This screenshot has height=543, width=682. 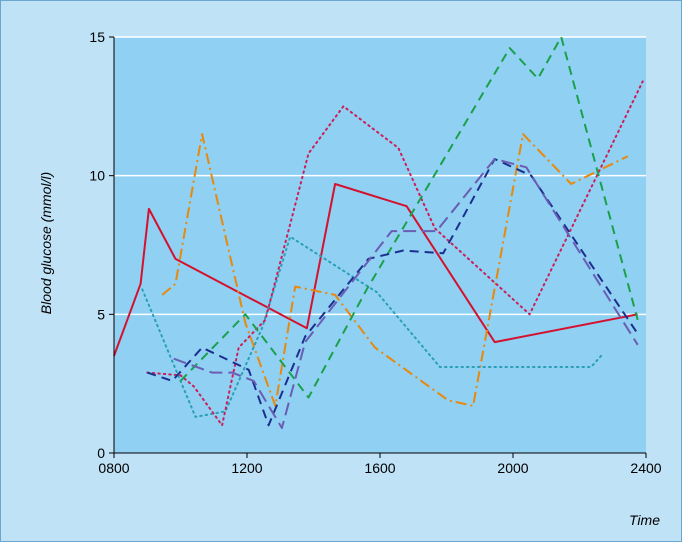 What do you see at coordinates (101, 453) in the screenshot?
I see `y-tick-label: 0` at bounding box center [101, 453].